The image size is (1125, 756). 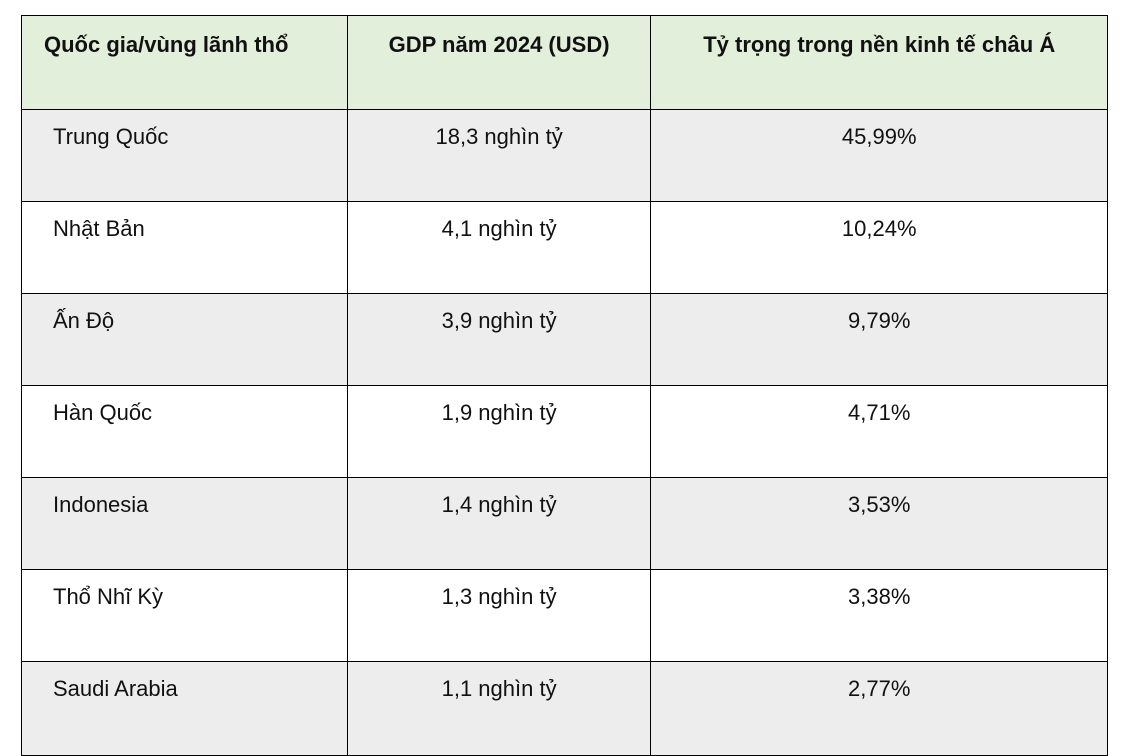 I want to click on header-country: Quốc gia/vùng lãnh thổ, so click(x=184, y=62).